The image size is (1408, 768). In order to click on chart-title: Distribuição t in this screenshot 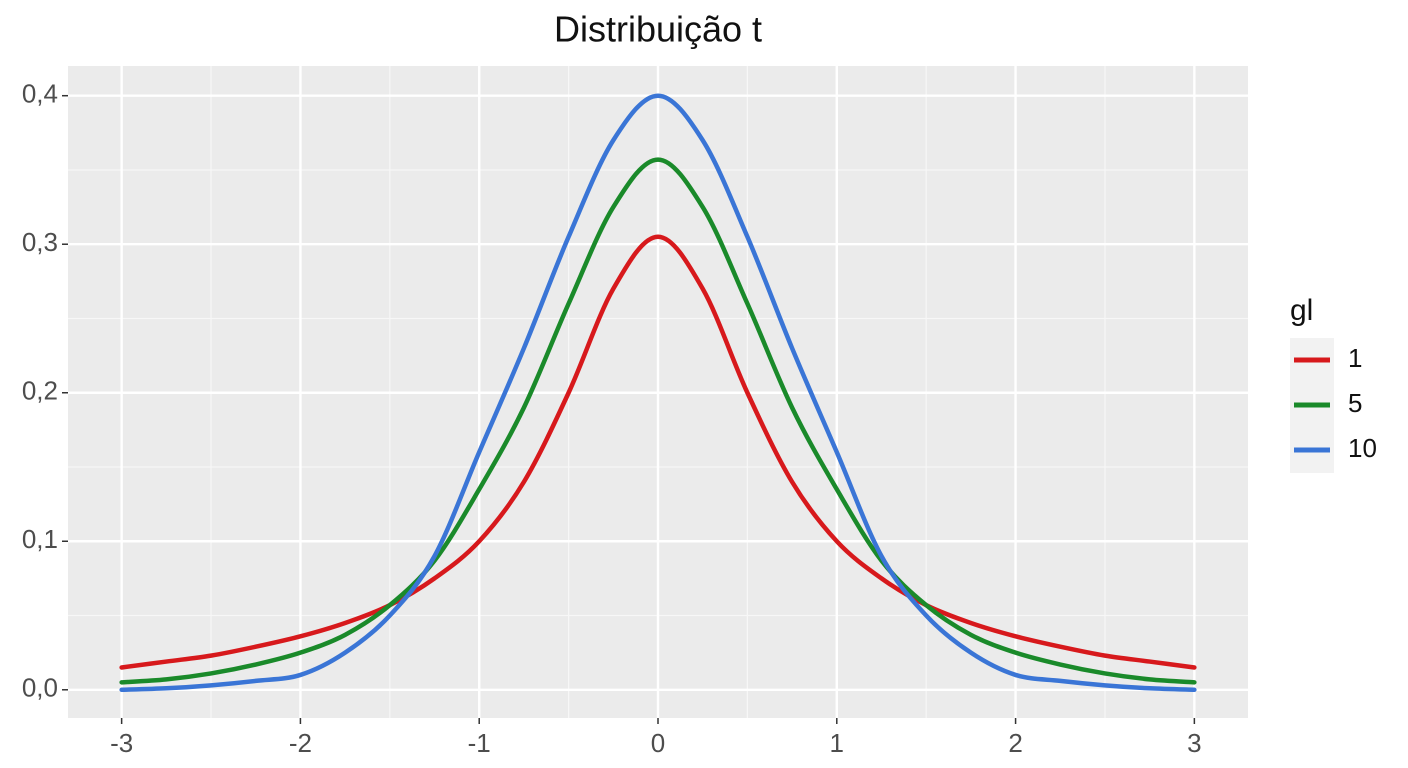, I will do `click(658, 29)`.